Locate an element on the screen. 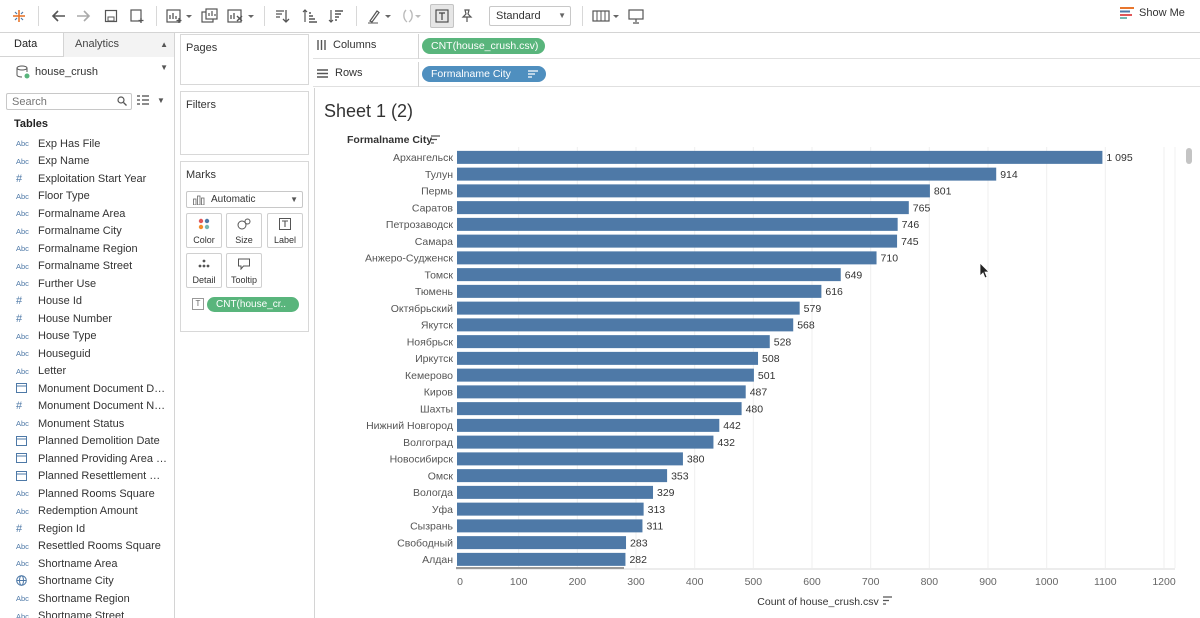 Image resolution: width=1200 pixels, height=618 pixels. category-label: Нижний Новгород is located at coordinates (409, 426).